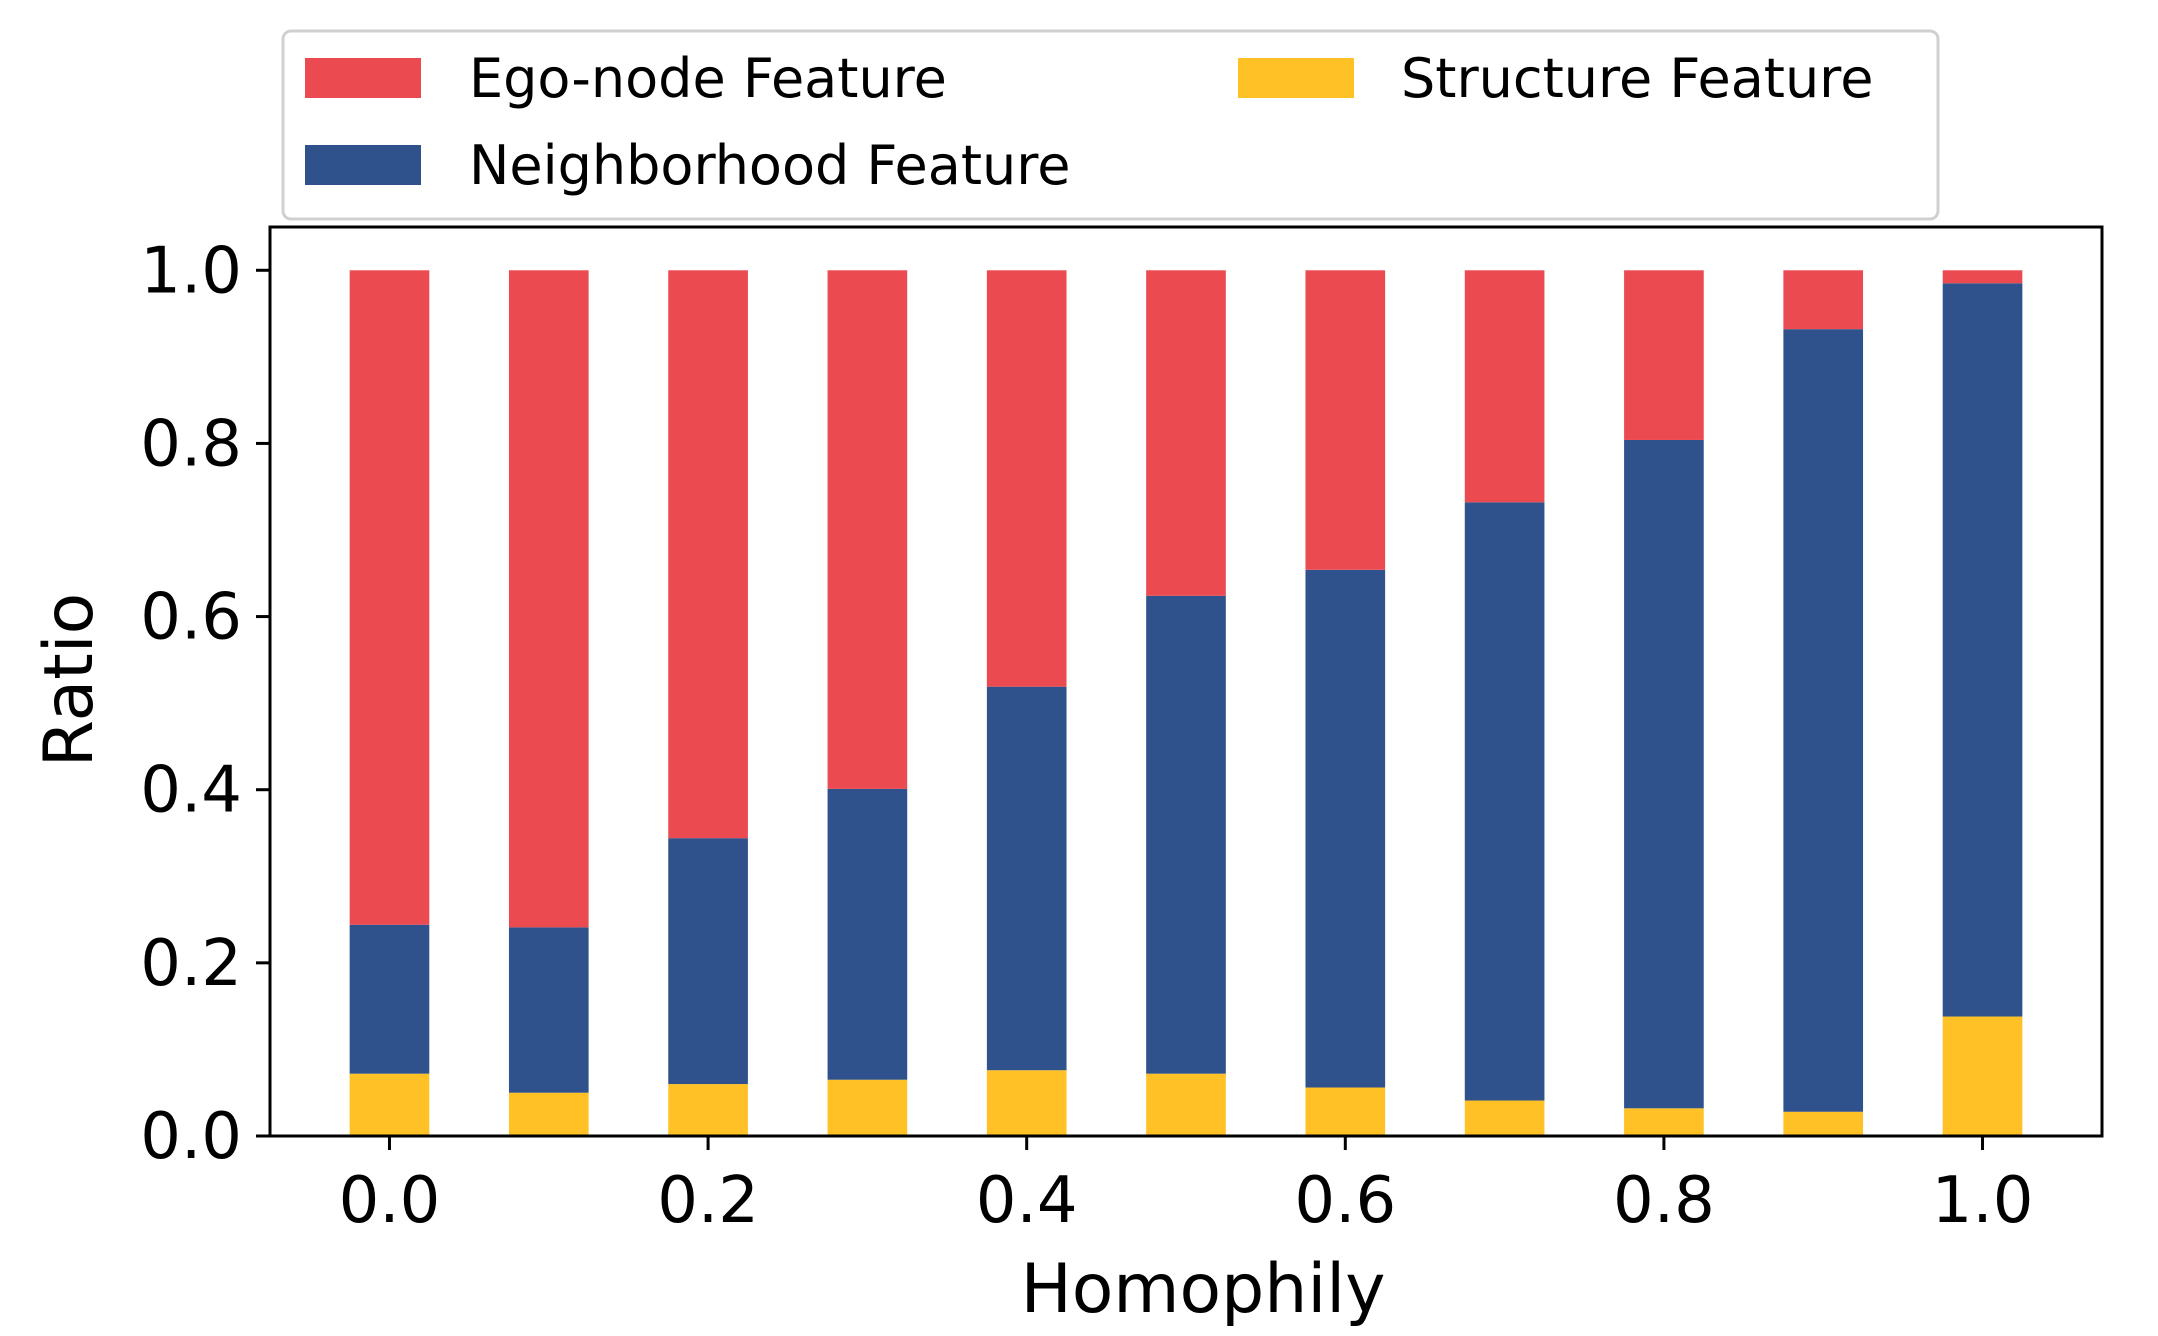  What do you see at coordinates (69, 680) in the screenshot?
I see `y-axis-label: Ratio` at bounding box center [69, 680].